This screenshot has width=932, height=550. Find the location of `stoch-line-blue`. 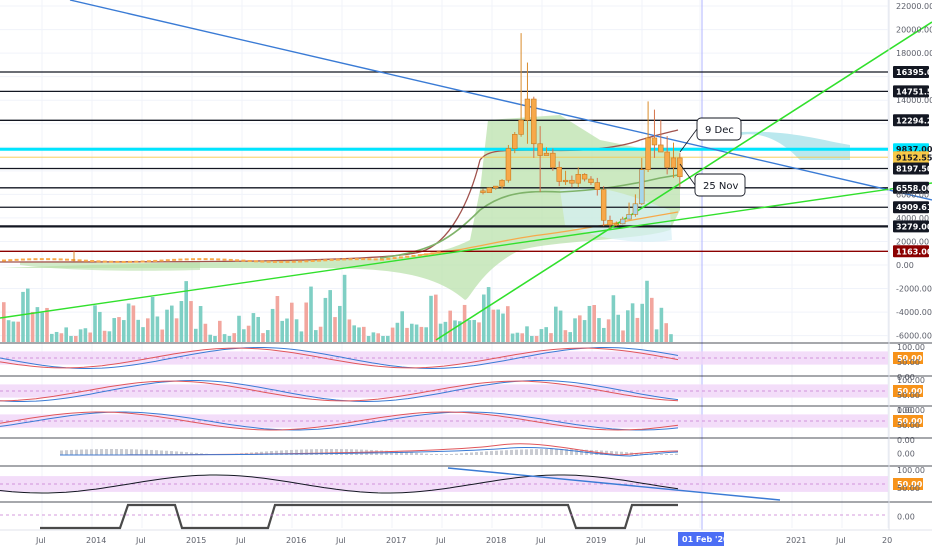

stoch-line-blue is located at coordinates (339, 358).